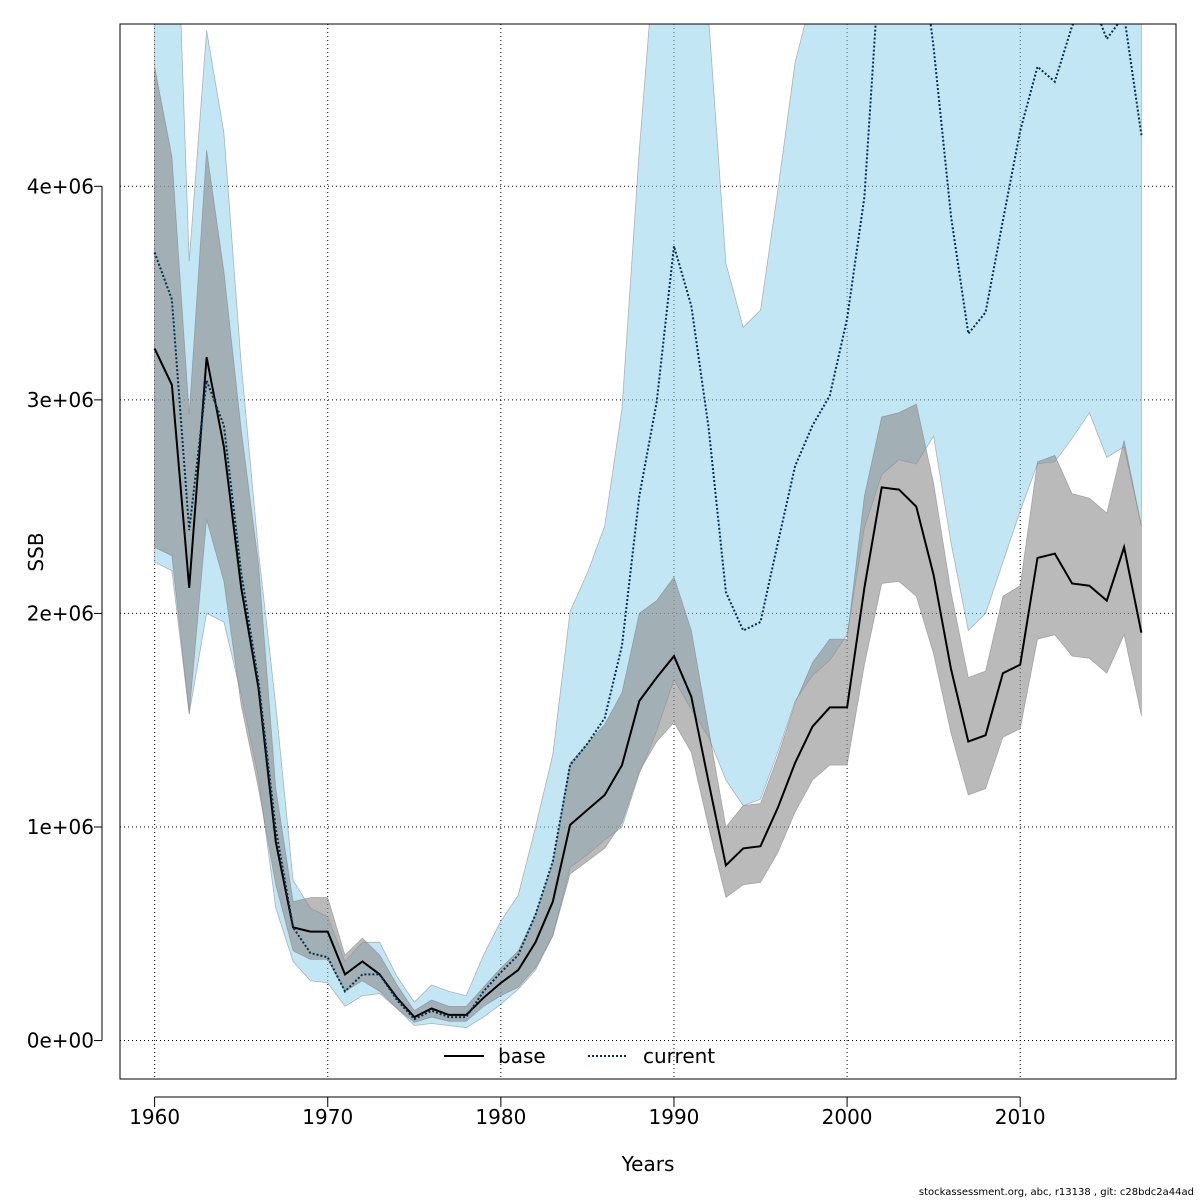 This screenshot has width=1200, height=1200. I want to click on y-tick-label: 0e+00, so click(60, 1041).